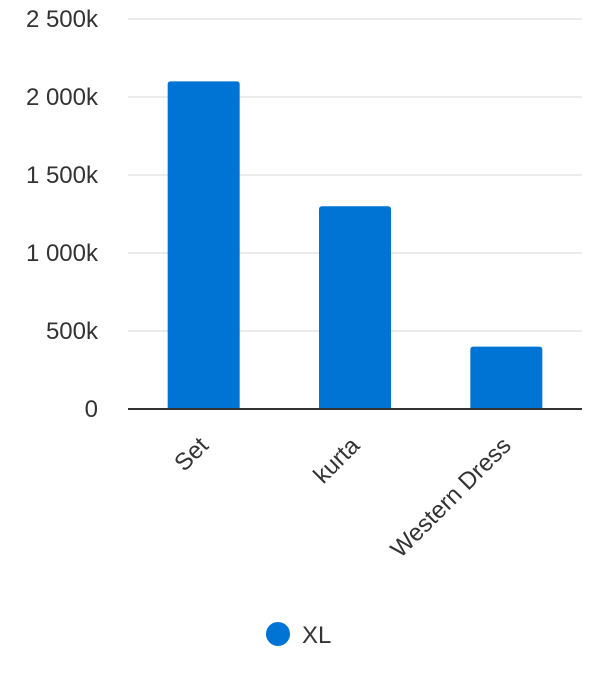 The image size is (602, 694). What do you see at coordinates (336, 460) in the screenshot?
I see `x-category-label: kurta` at bounding box center [336, 460].